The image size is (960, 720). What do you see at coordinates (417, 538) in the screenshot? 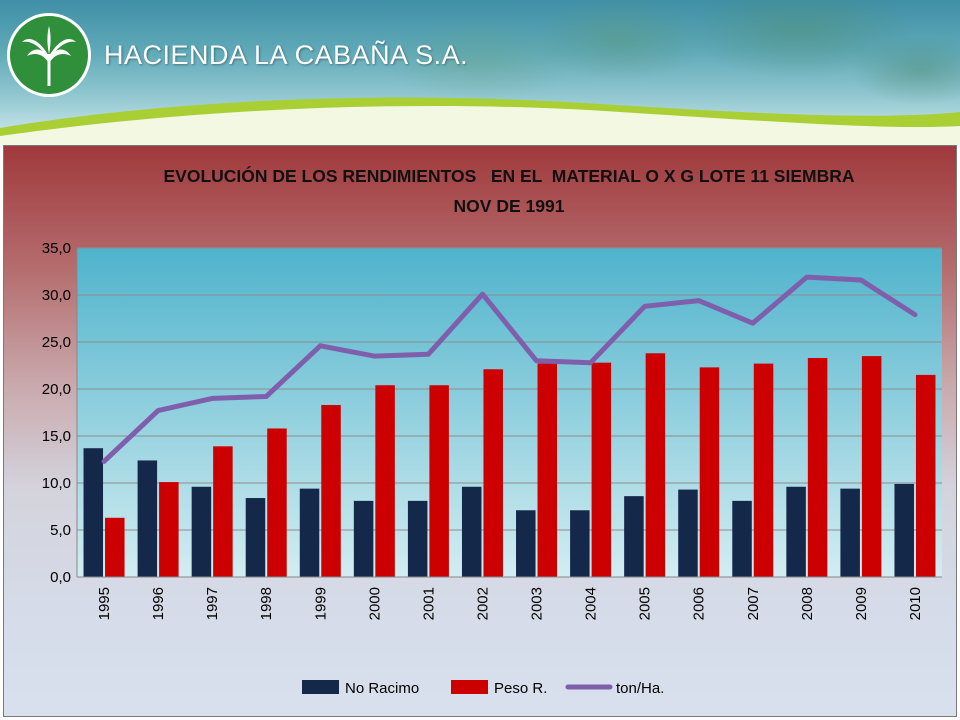
I see `bar-no-racimo-2001` at bounding box center [417, 538].